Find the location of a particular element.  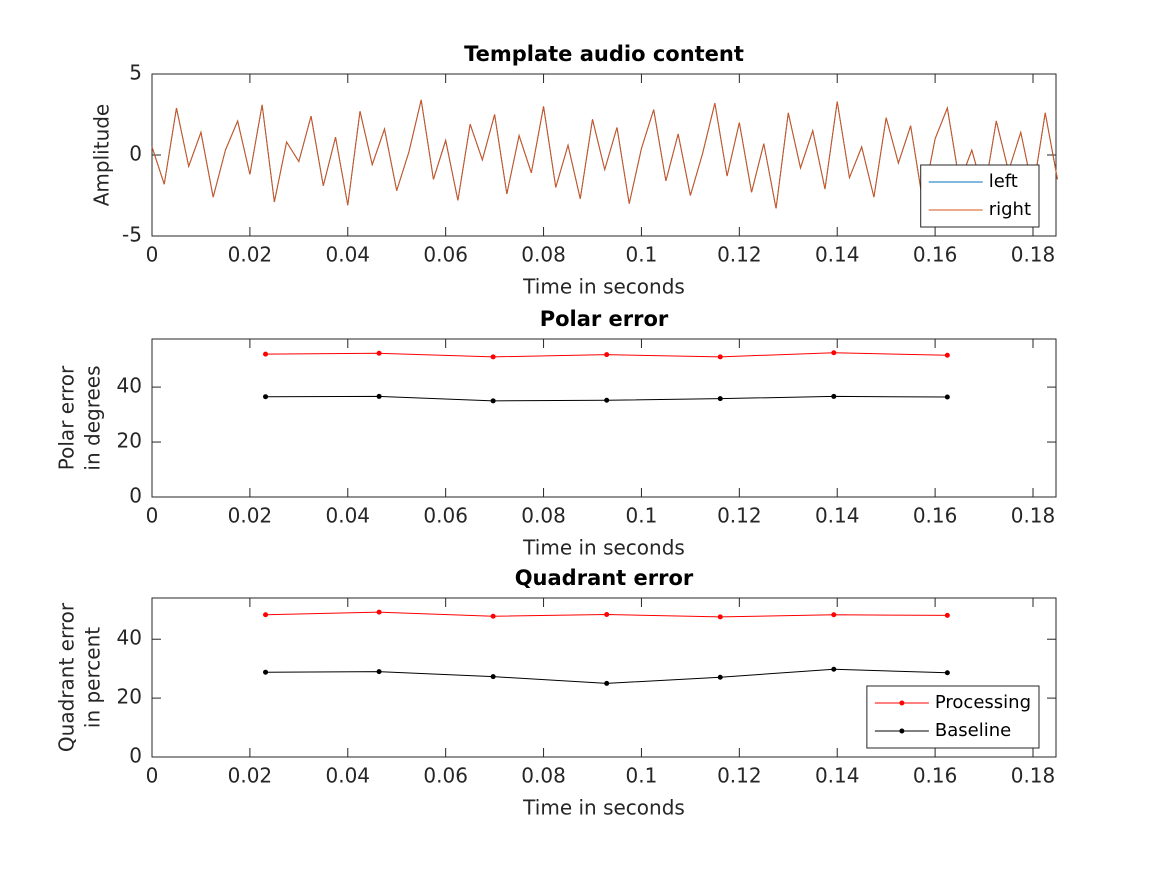

y-axis-label: Quadrant error is located at coordinates (67, 677).